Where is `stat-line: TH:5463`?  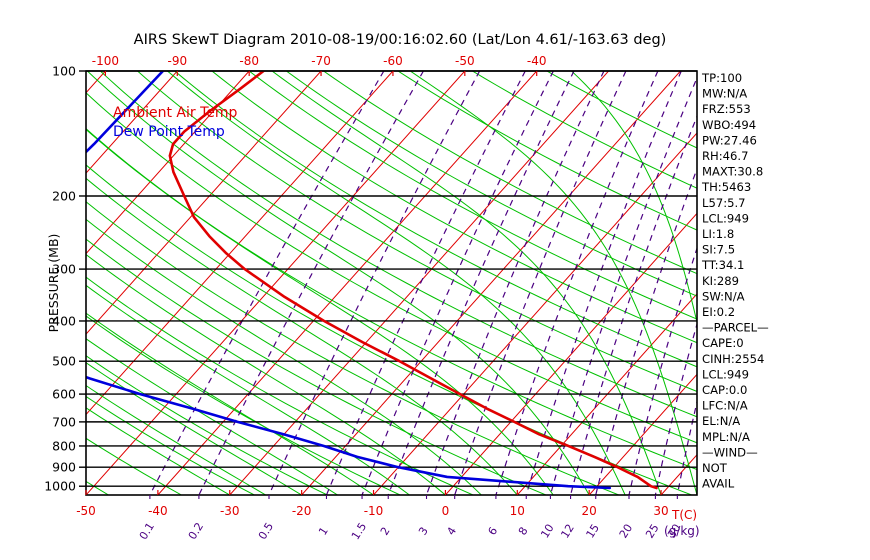
stat-line: TH:5463 is located at coordinates (726, 187).